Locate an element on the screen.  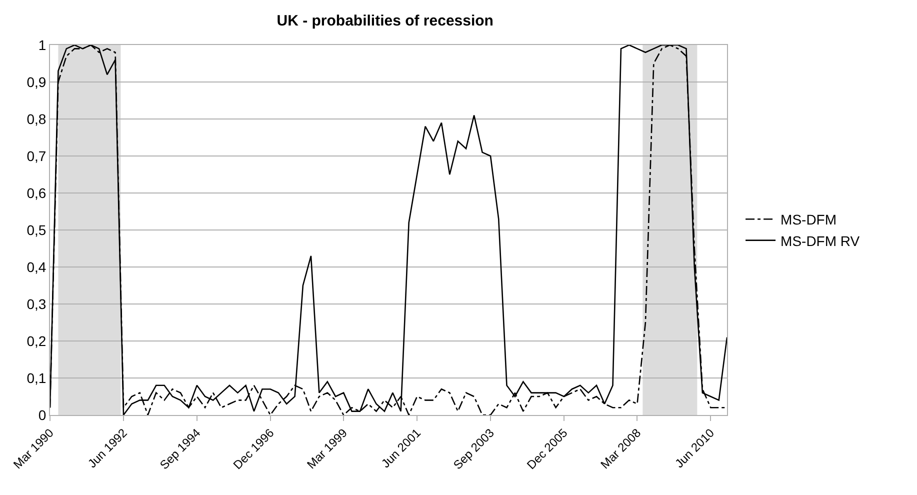
legend-label: MS-DFM RV is located at coordinates (820, 240).